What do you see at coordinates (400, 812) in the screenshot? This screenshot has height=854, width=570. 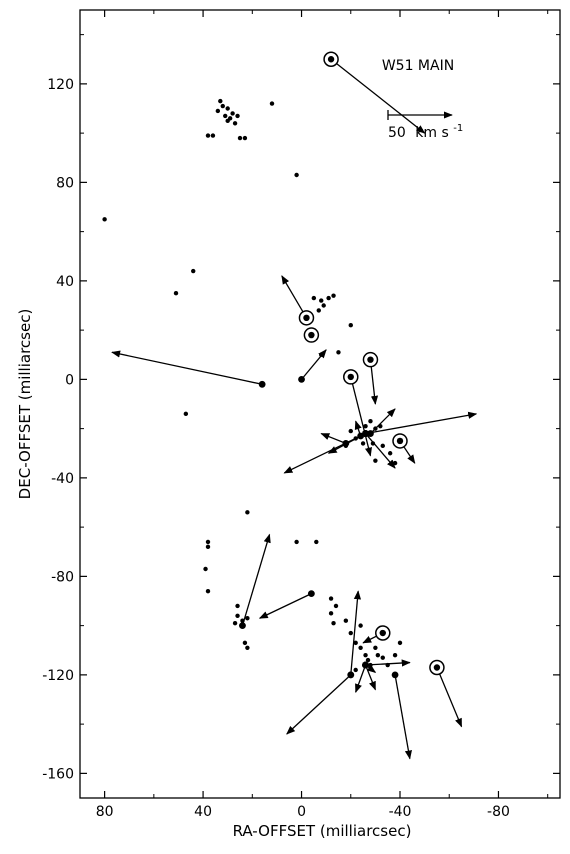 I see `x-tick-label: -40` at bounding box center [400, 812].